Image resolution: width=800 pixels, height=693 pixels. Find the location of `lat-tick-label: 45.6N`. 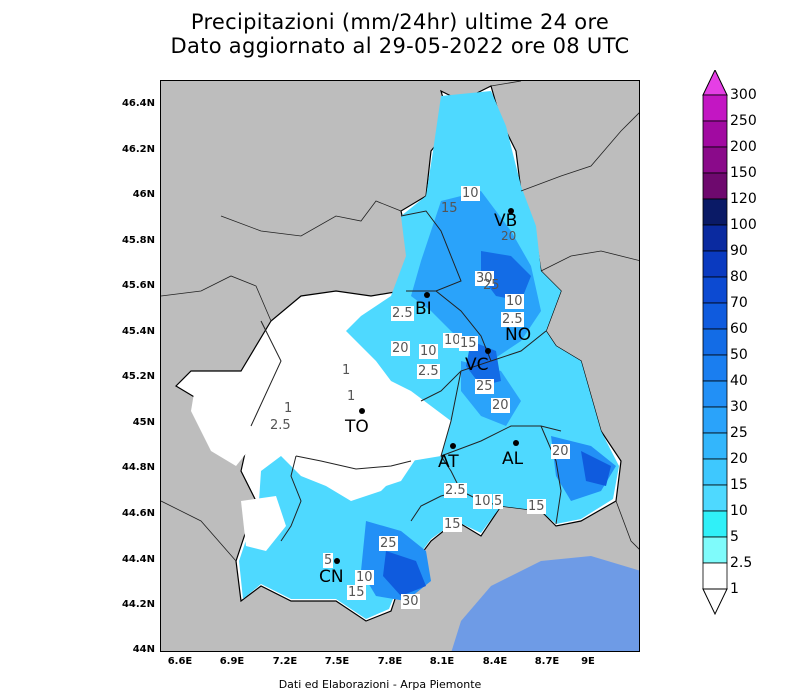

lat-tick-label: 45.6N is located at coordinates (138, 285).